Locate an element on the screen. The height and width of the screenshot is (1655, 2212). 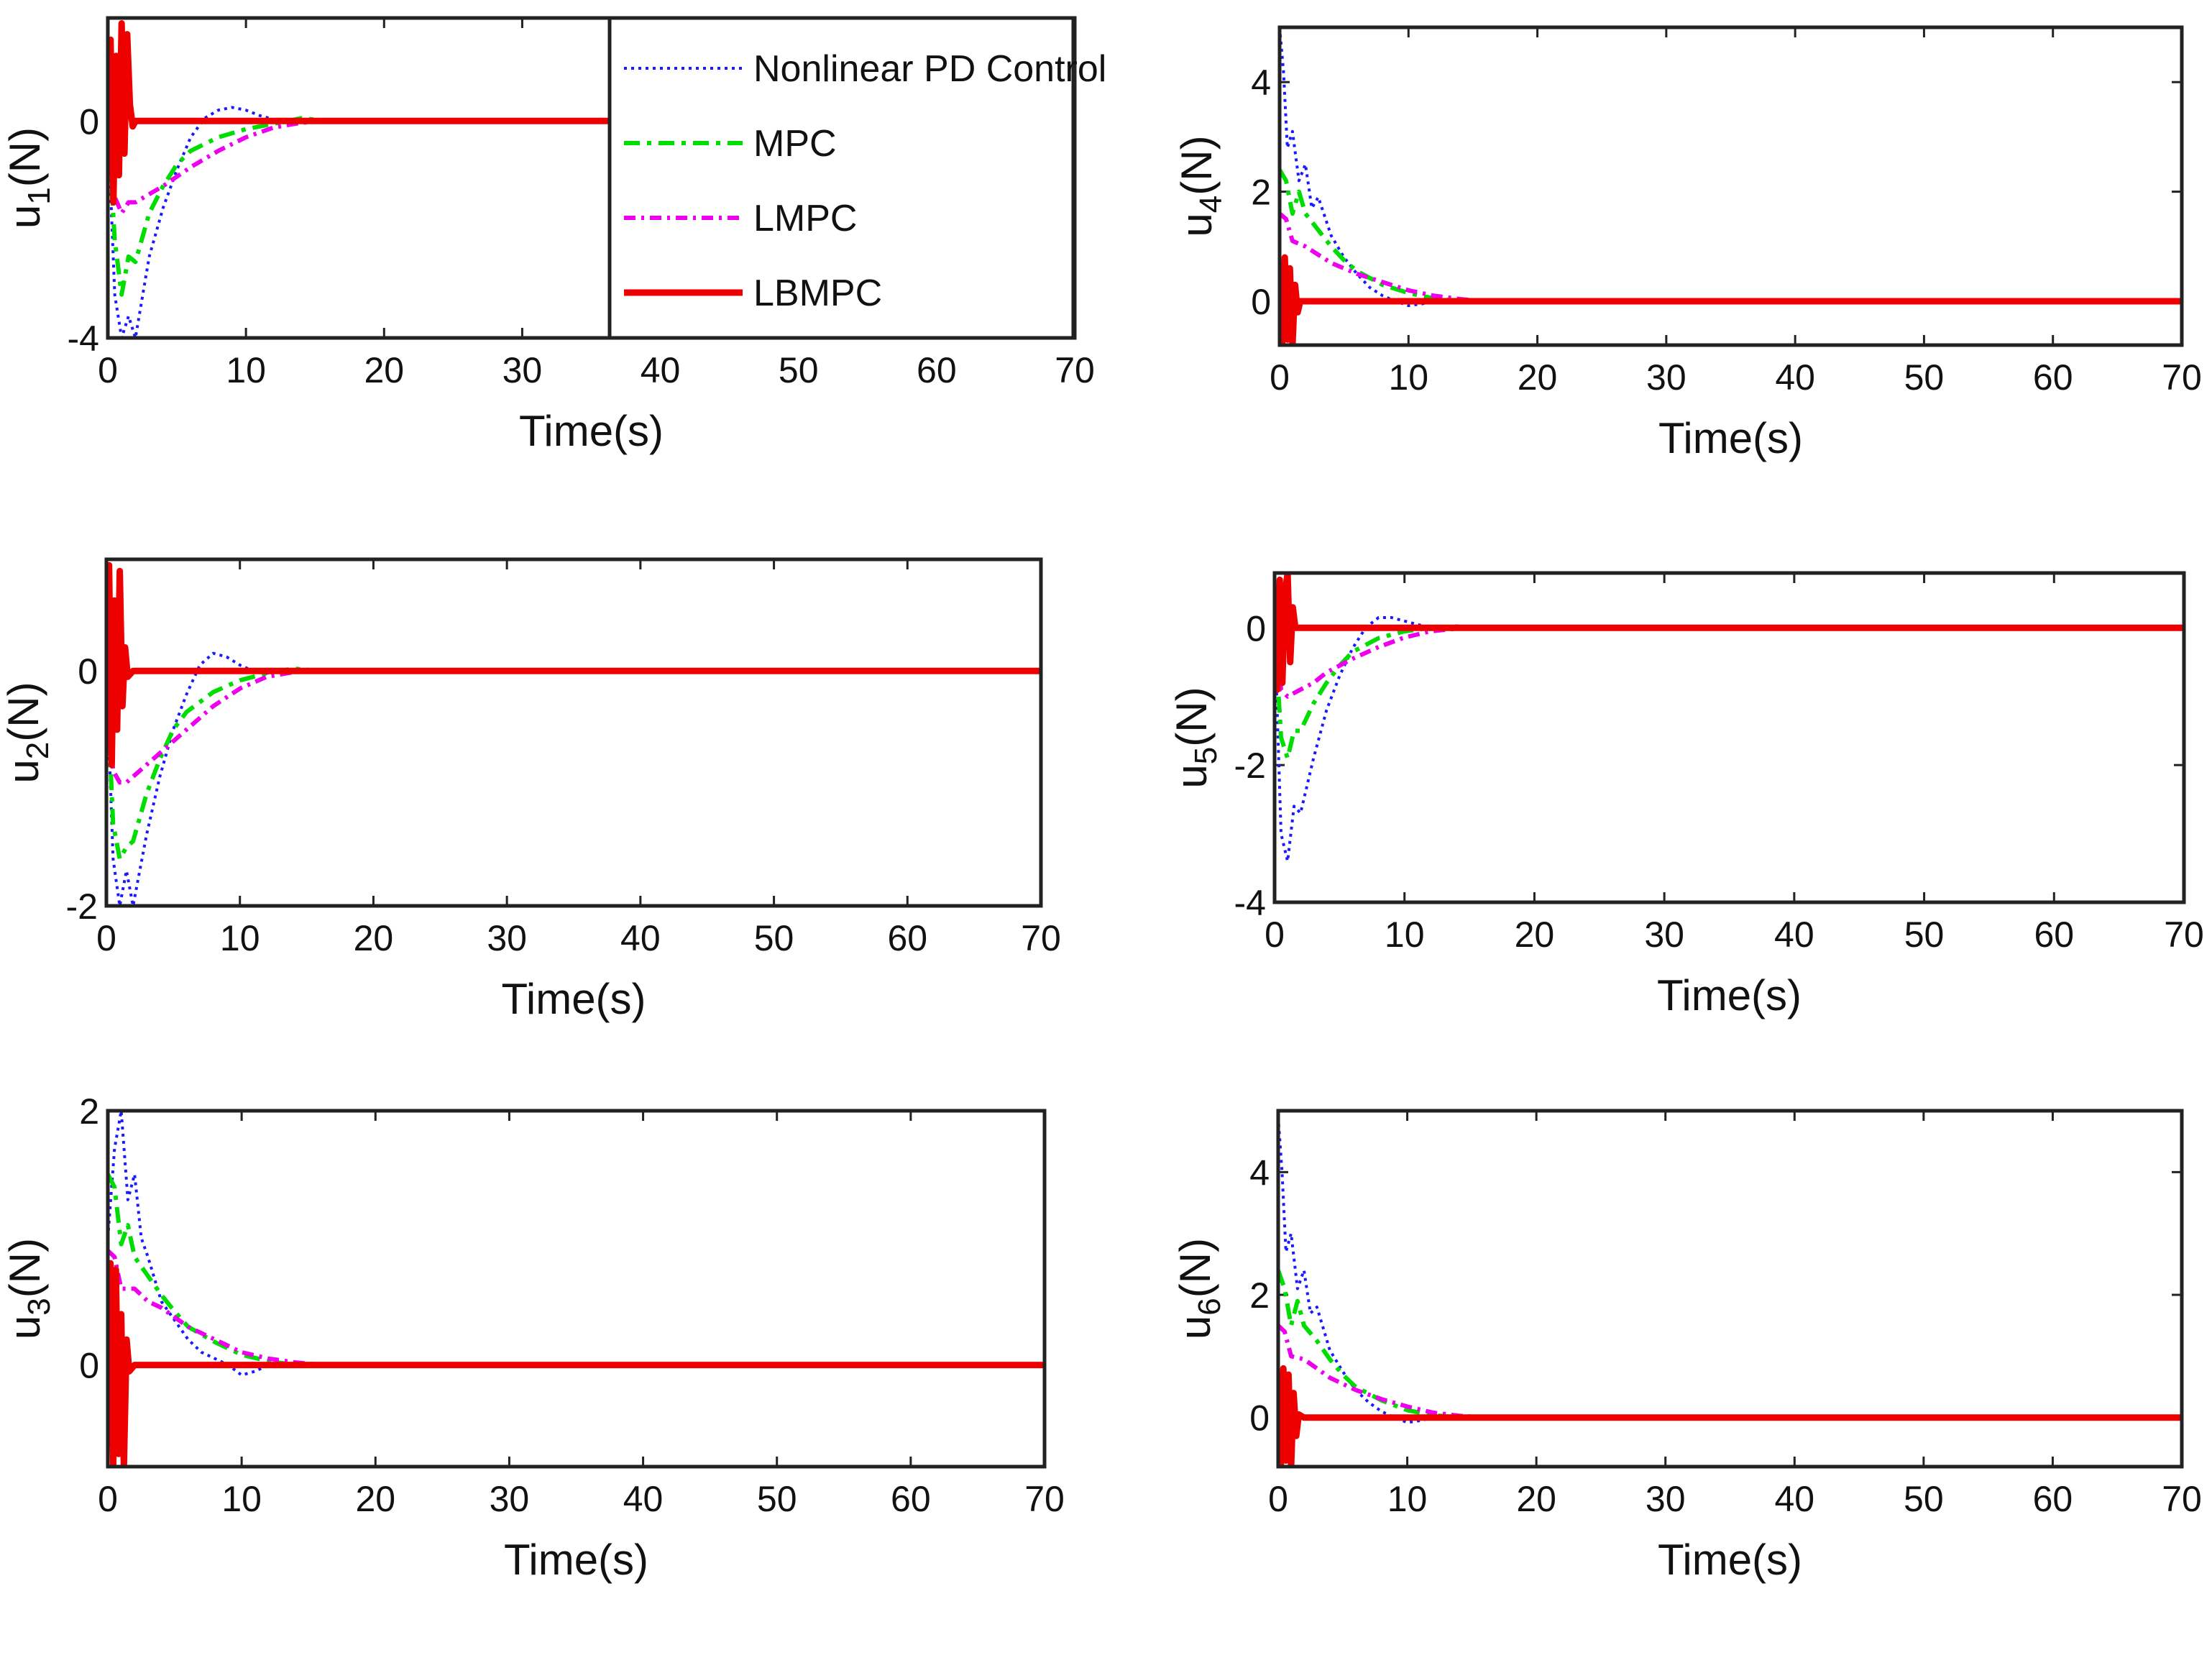
y-axis-title-subscript: 5 is located at coordinates (1206, 755).